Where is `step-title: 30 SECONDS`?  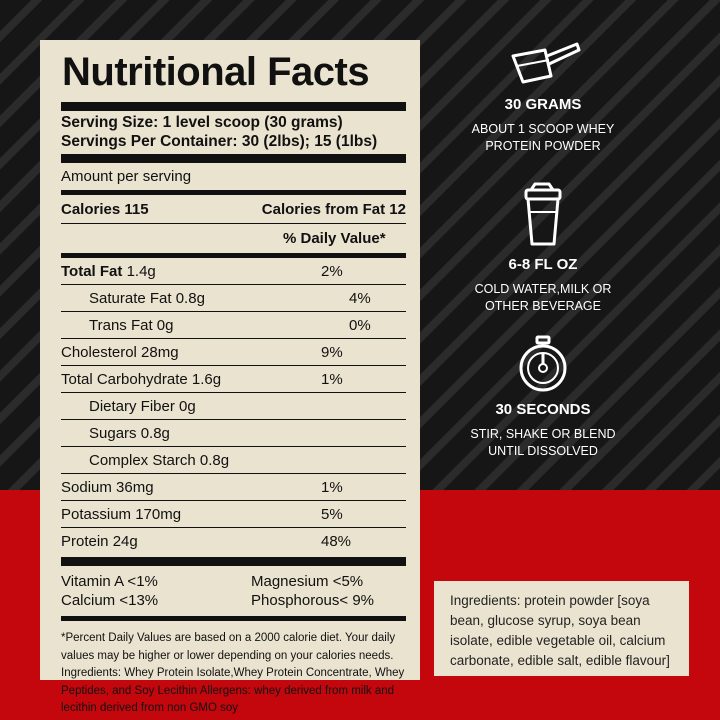
step-title: 30 SECONDS is located at coordinates (543, 409).